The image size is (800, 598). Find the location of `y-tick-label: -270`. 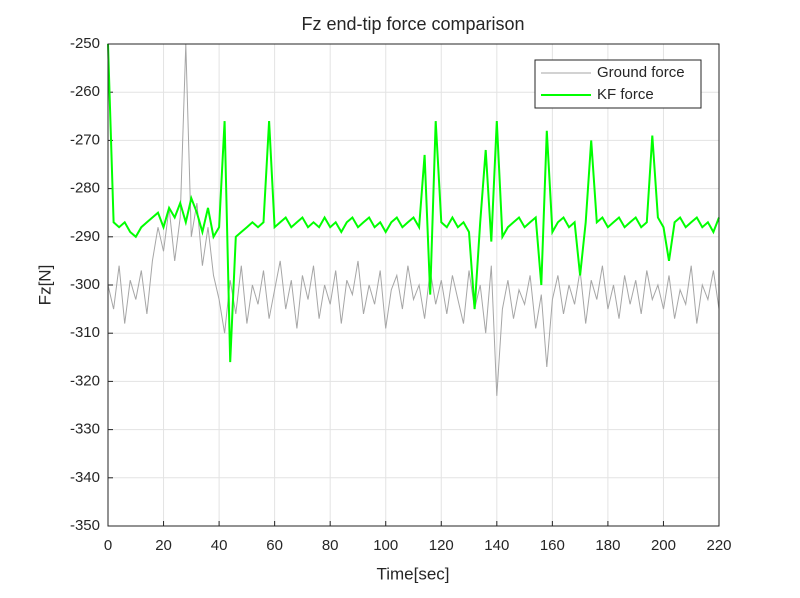

y-tick-label: -270 is located at coordinates (85, 139).